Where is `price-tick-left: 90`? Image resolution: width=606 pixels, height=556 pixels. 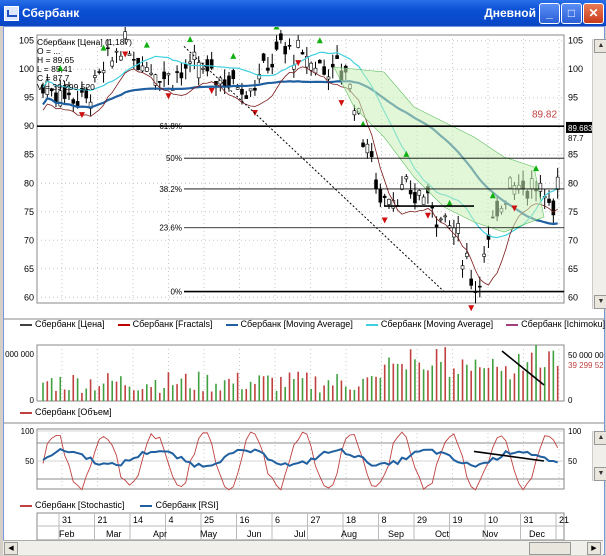
price-tick-left: 90 is located at coordinates (29, 126).